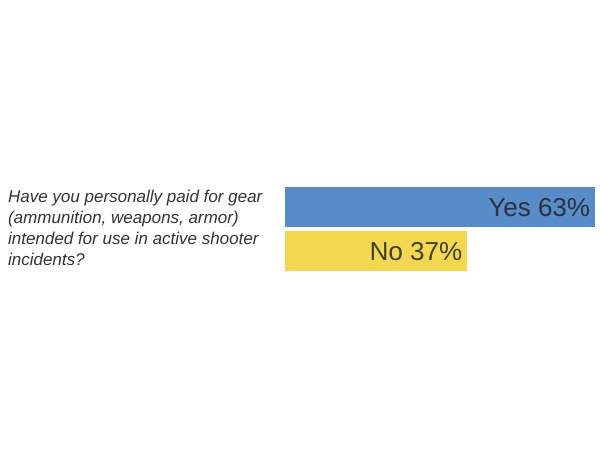 The width and height of the screenshot is (600, 450). What do you see at coordinates (539, 207) in the screenshot?
I see `data-label: Yes 63%` at bounding box center [539, 207].